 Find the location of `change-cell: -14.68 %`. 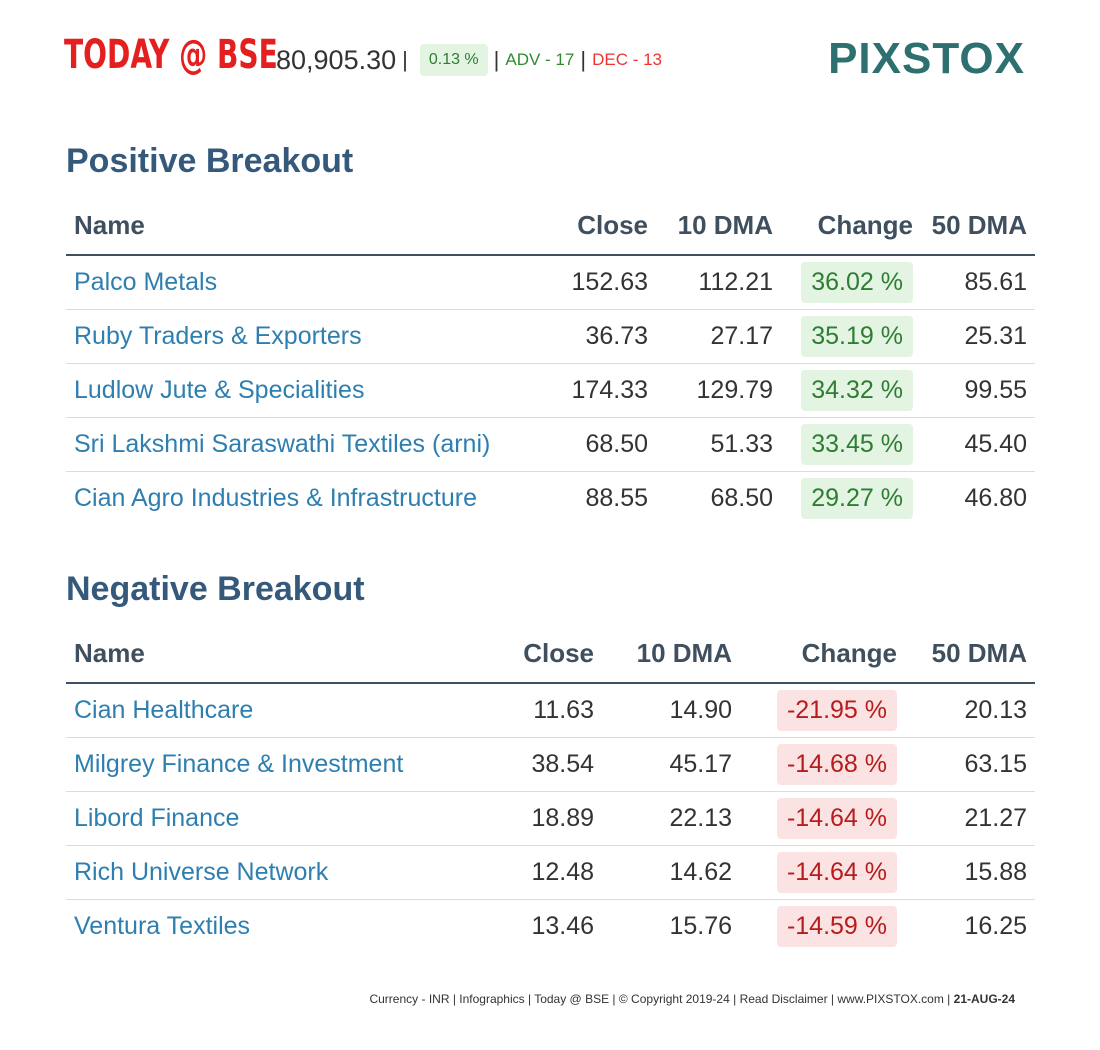

change-cell: -14.68 % is located at coordinates (822, 764).